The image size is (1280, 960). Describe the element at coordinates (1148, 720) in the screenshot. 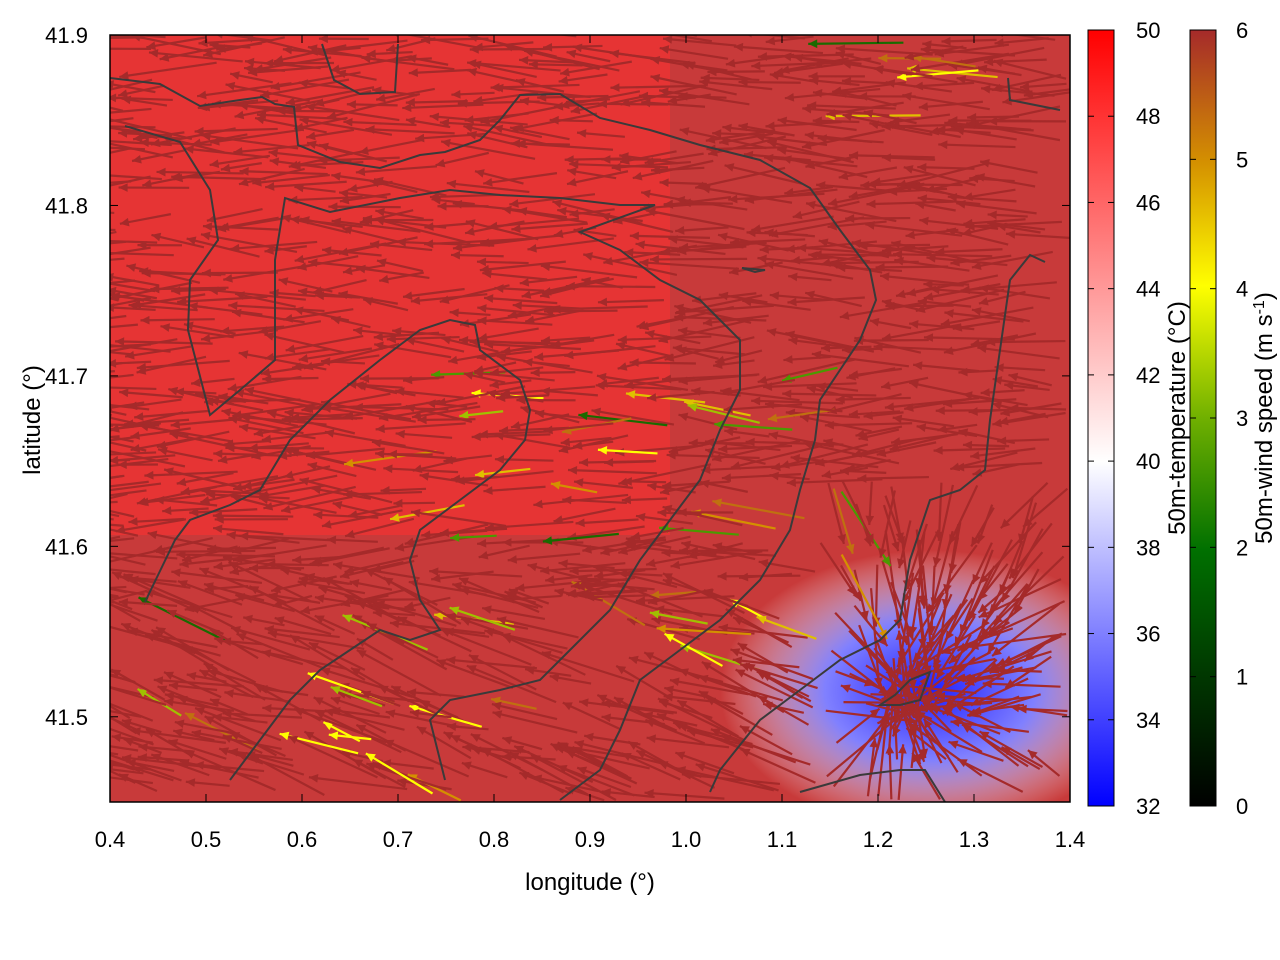

I see `temp-tick-label: 34` at that location.